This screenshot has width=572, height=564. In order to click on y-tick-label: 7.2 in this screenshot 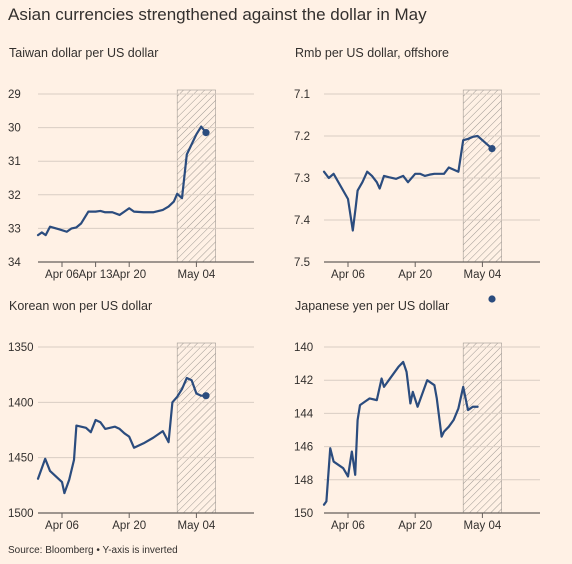, I will do `click(302, 137)`.